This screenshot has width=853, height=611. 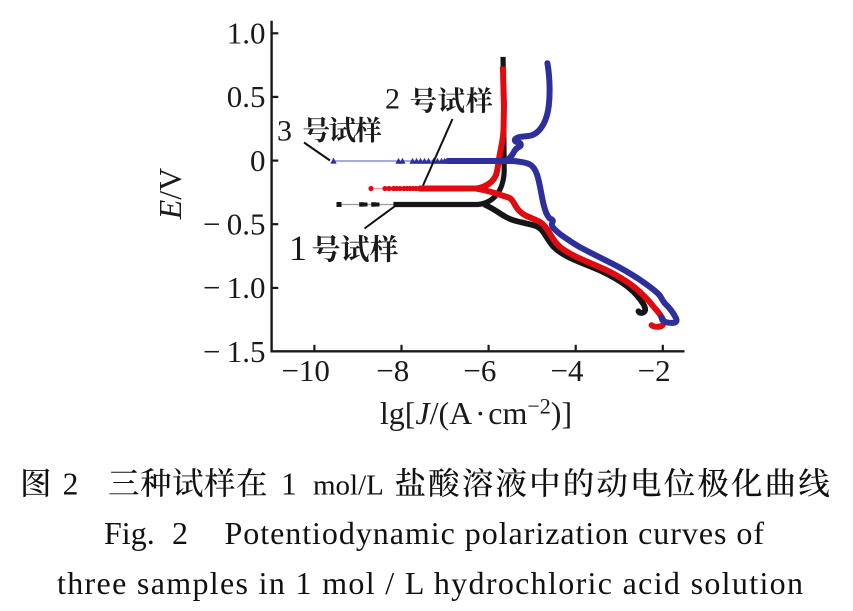 I want to click on svg-text: −4, so click(x=567, y=370).